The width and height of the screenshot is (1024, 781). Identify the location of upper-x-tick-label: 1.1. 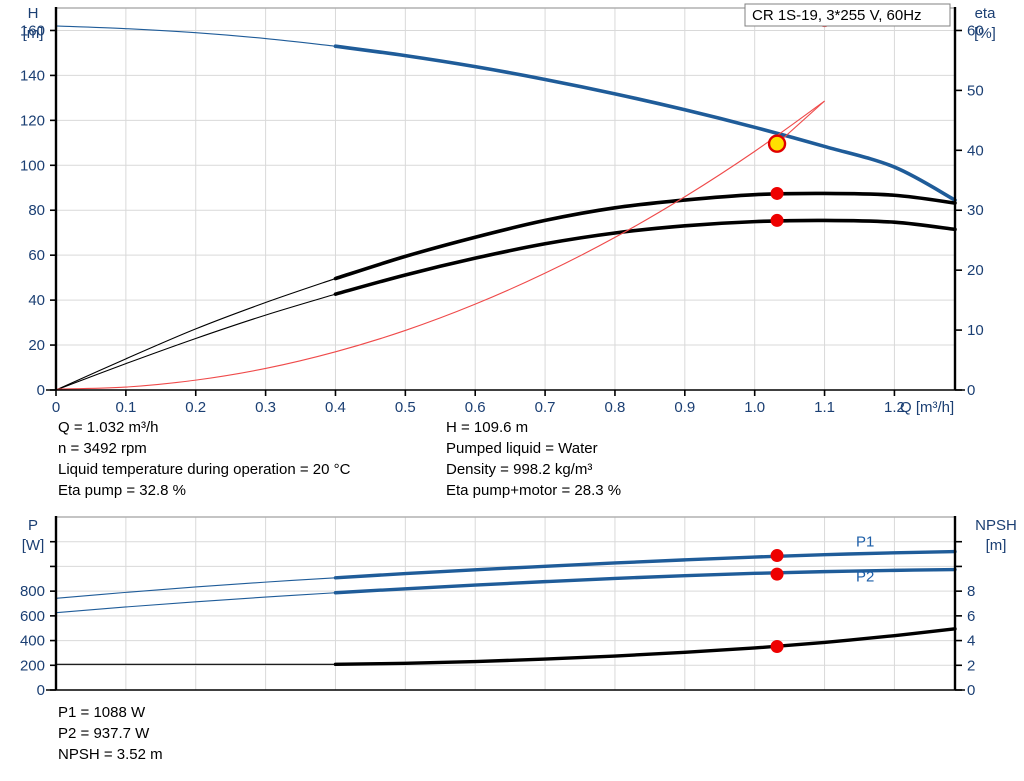
(824, 407).